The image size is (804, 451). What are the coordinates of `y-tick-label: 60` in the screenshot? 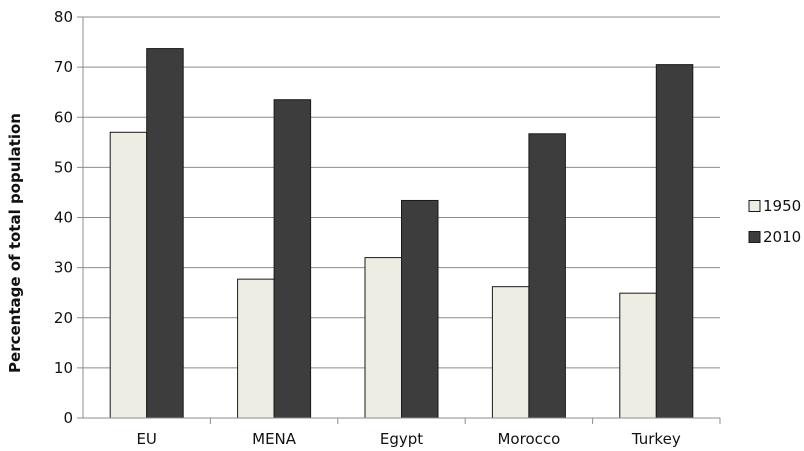 It's located at (63, 117).